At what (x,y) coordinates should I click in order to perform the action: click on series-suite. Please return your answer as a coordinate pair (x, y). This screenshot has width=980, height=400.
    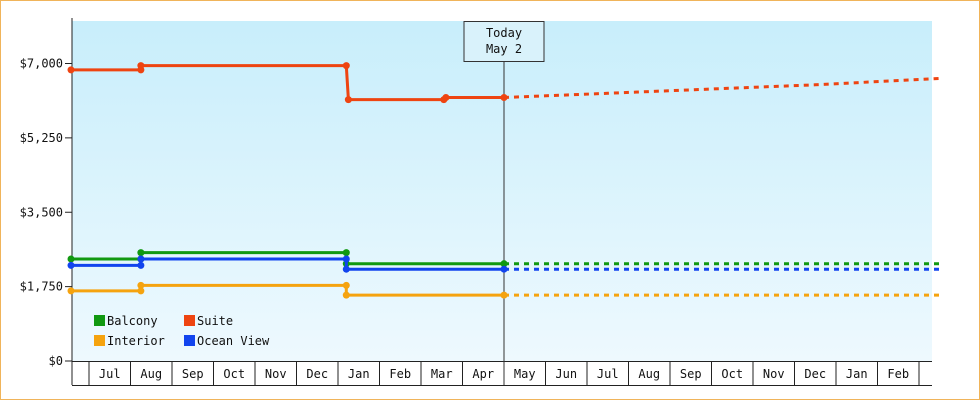
    Looking at the image, I should click on (503, 83).